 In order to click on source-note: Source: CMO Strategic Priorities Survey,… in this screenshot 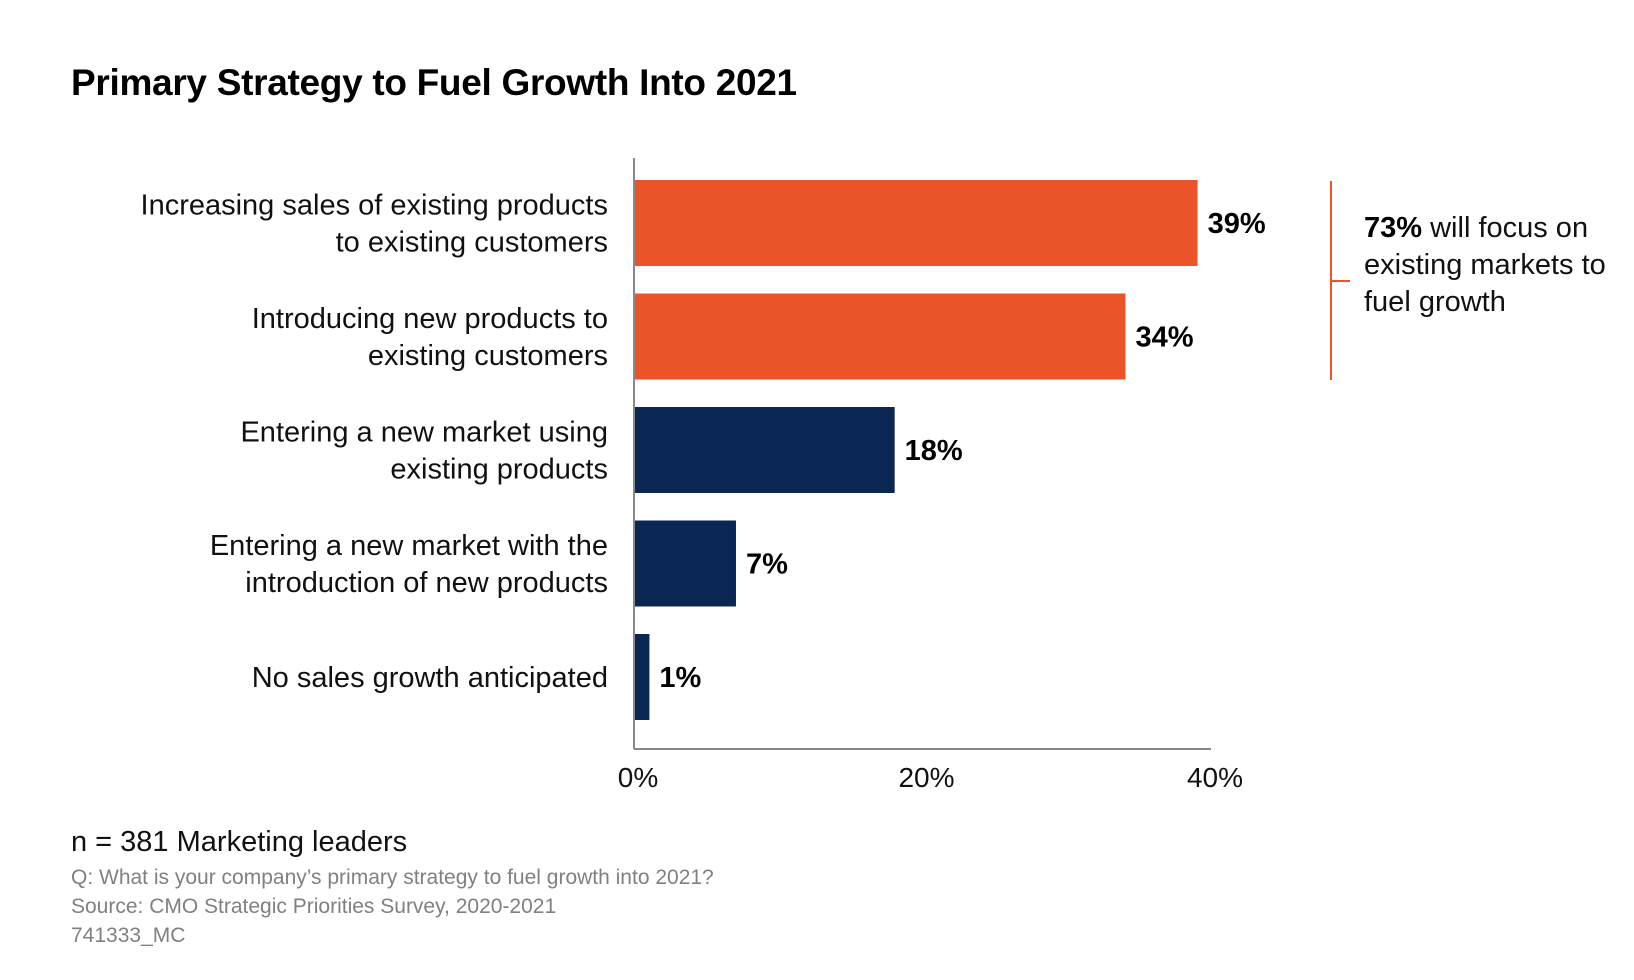, I will do `click(314, 906)`.